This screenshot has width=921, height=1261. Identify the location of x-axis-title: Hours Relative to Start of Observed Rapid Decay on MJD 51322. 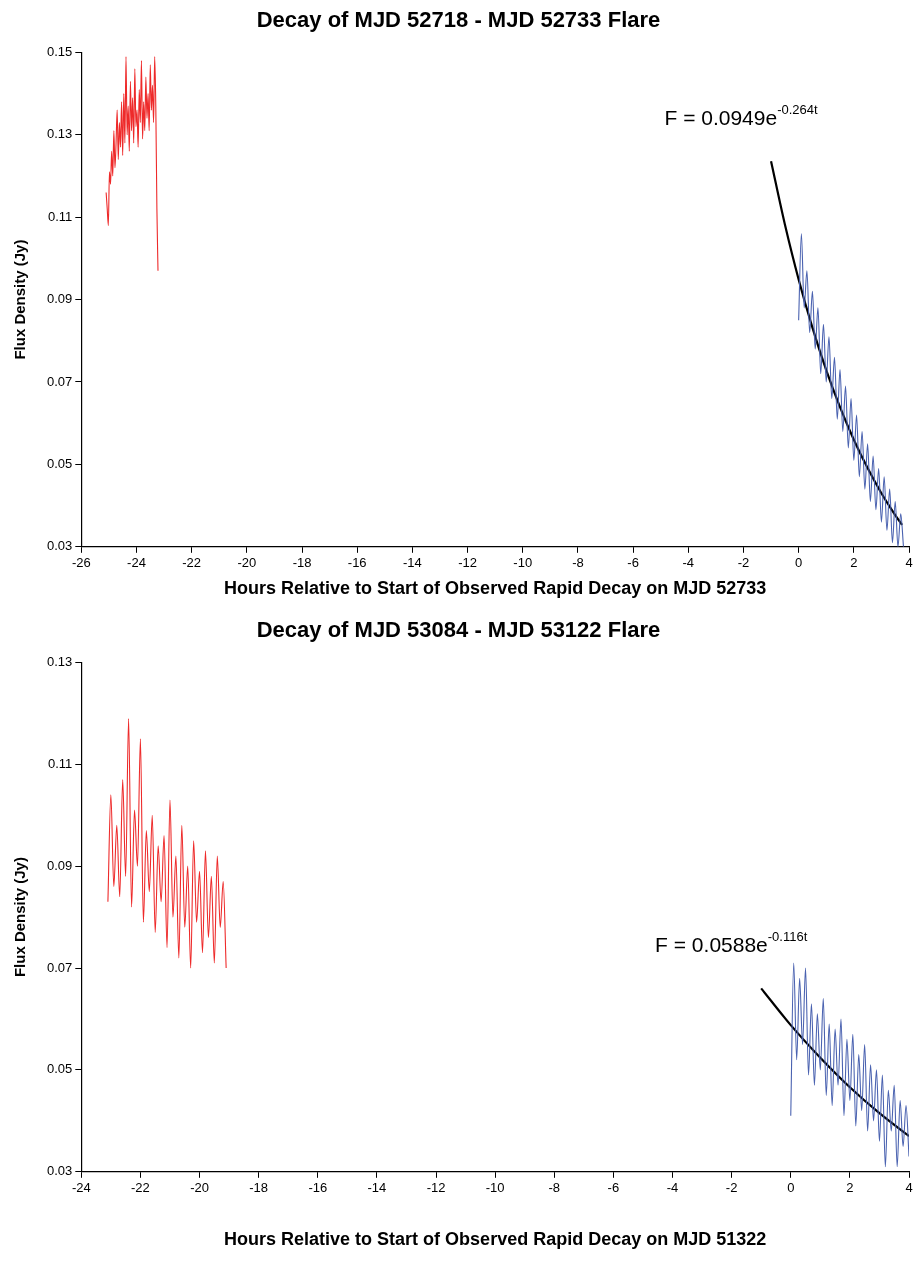
(495, 1239).